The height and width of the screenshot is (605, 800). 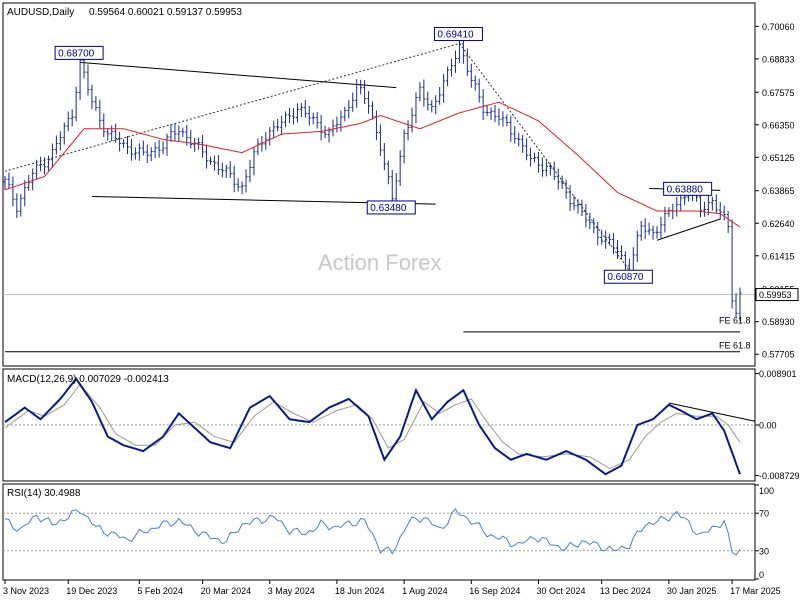 What do you see at coordinates (778, 158) in the screenshot?
I see `price-tick-label: 0.65125` at bounding box center [778, 158].